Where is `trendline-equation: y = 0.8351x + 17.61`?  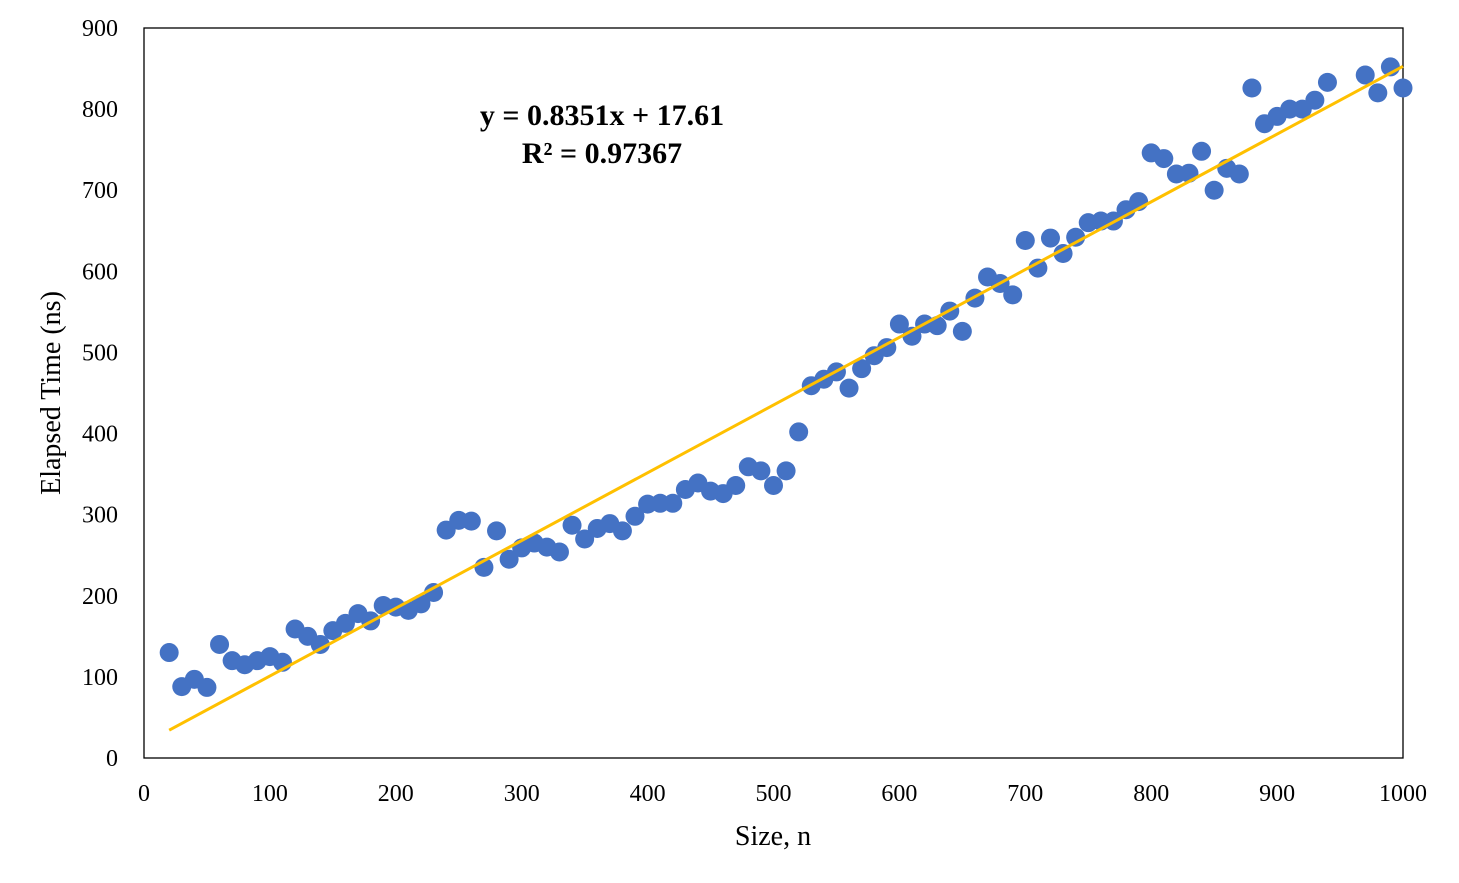
trendline-equation: y = 0.8351x + 17.61 is located at coordinates (602, 115).